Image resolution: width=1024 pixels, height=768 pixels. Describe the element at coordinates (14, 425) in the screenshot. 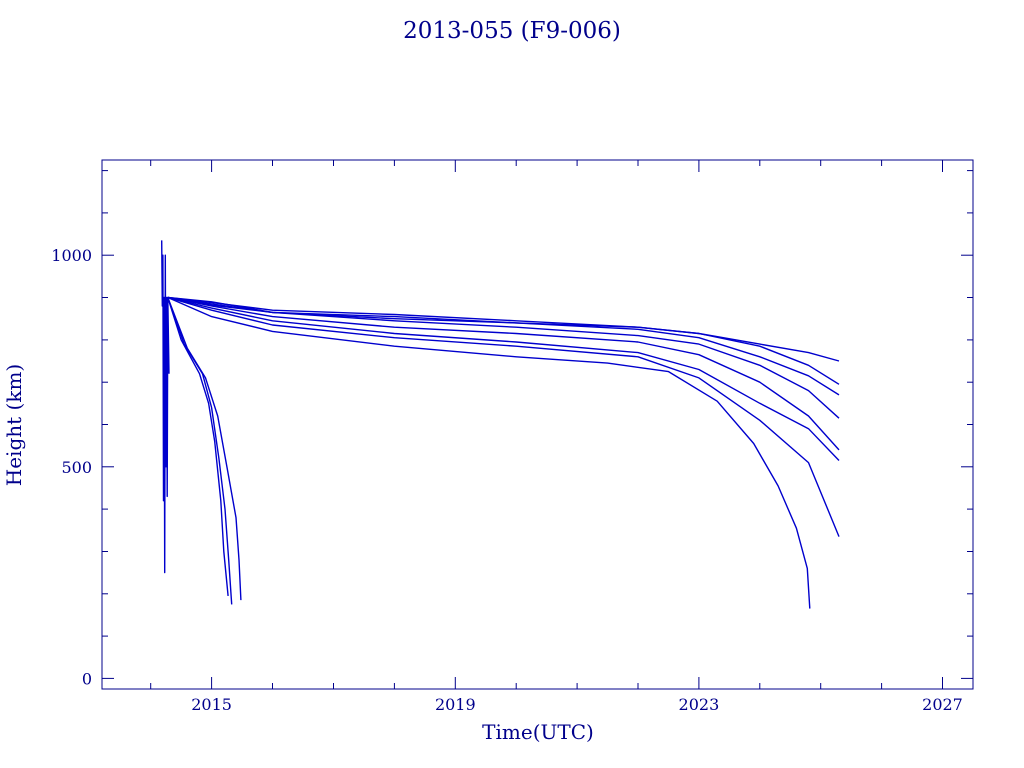

I see `y-axis-label: Height (km)` at that location.